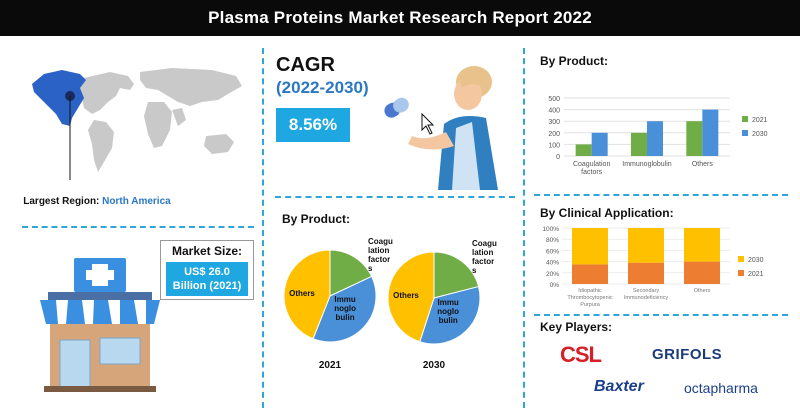 Image resolution: width=800 pixels, height=416 pixels. What do you see at coordinates (554, 99) in the screenshot?
I see `y-tick-label: 500` at bounding box center [554, 99].